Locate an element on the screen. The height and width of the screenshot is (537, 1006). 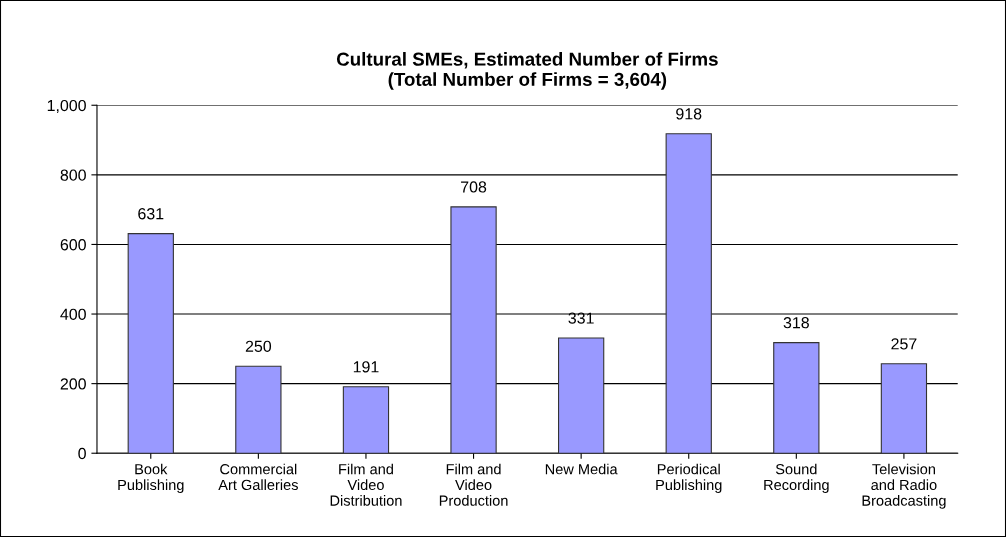
x-tick-label: Television and Radio Broadcasting is located at coordinates (904, 486).